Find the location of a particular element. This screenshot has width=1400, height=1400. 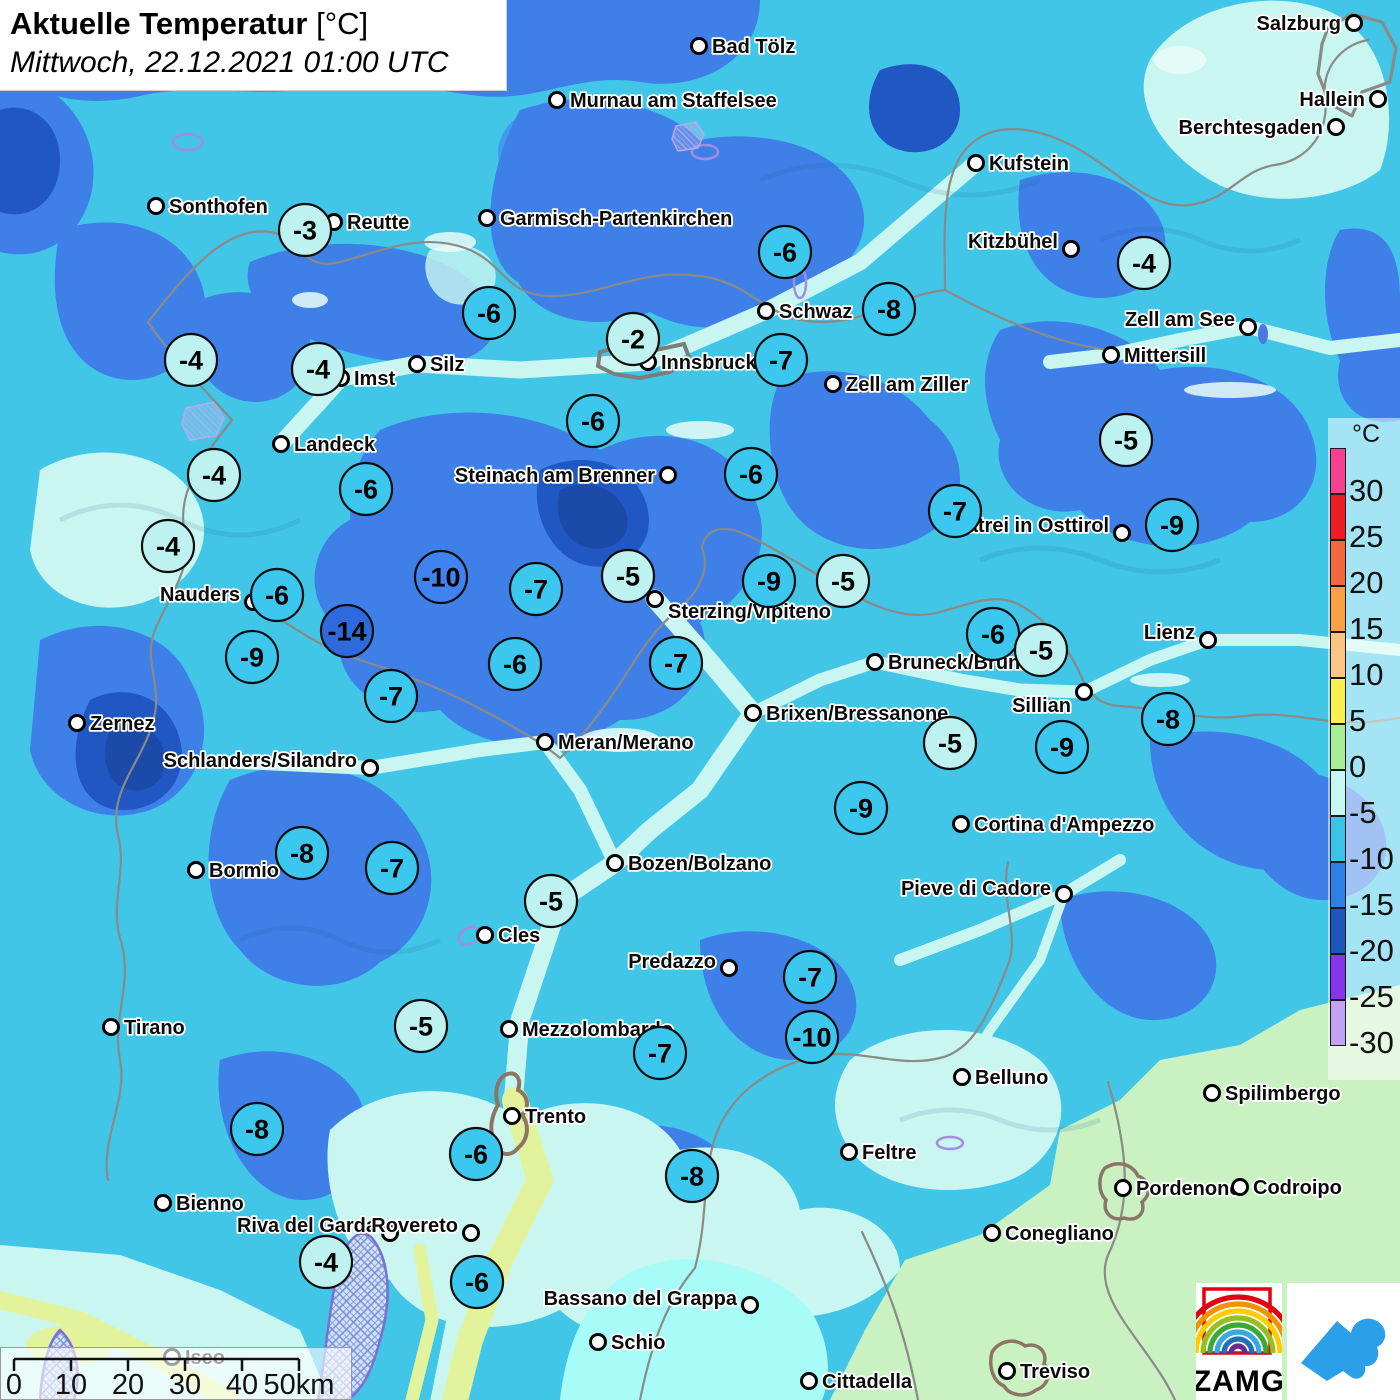

city: Cittadella is located at coordinates (857, 1382).